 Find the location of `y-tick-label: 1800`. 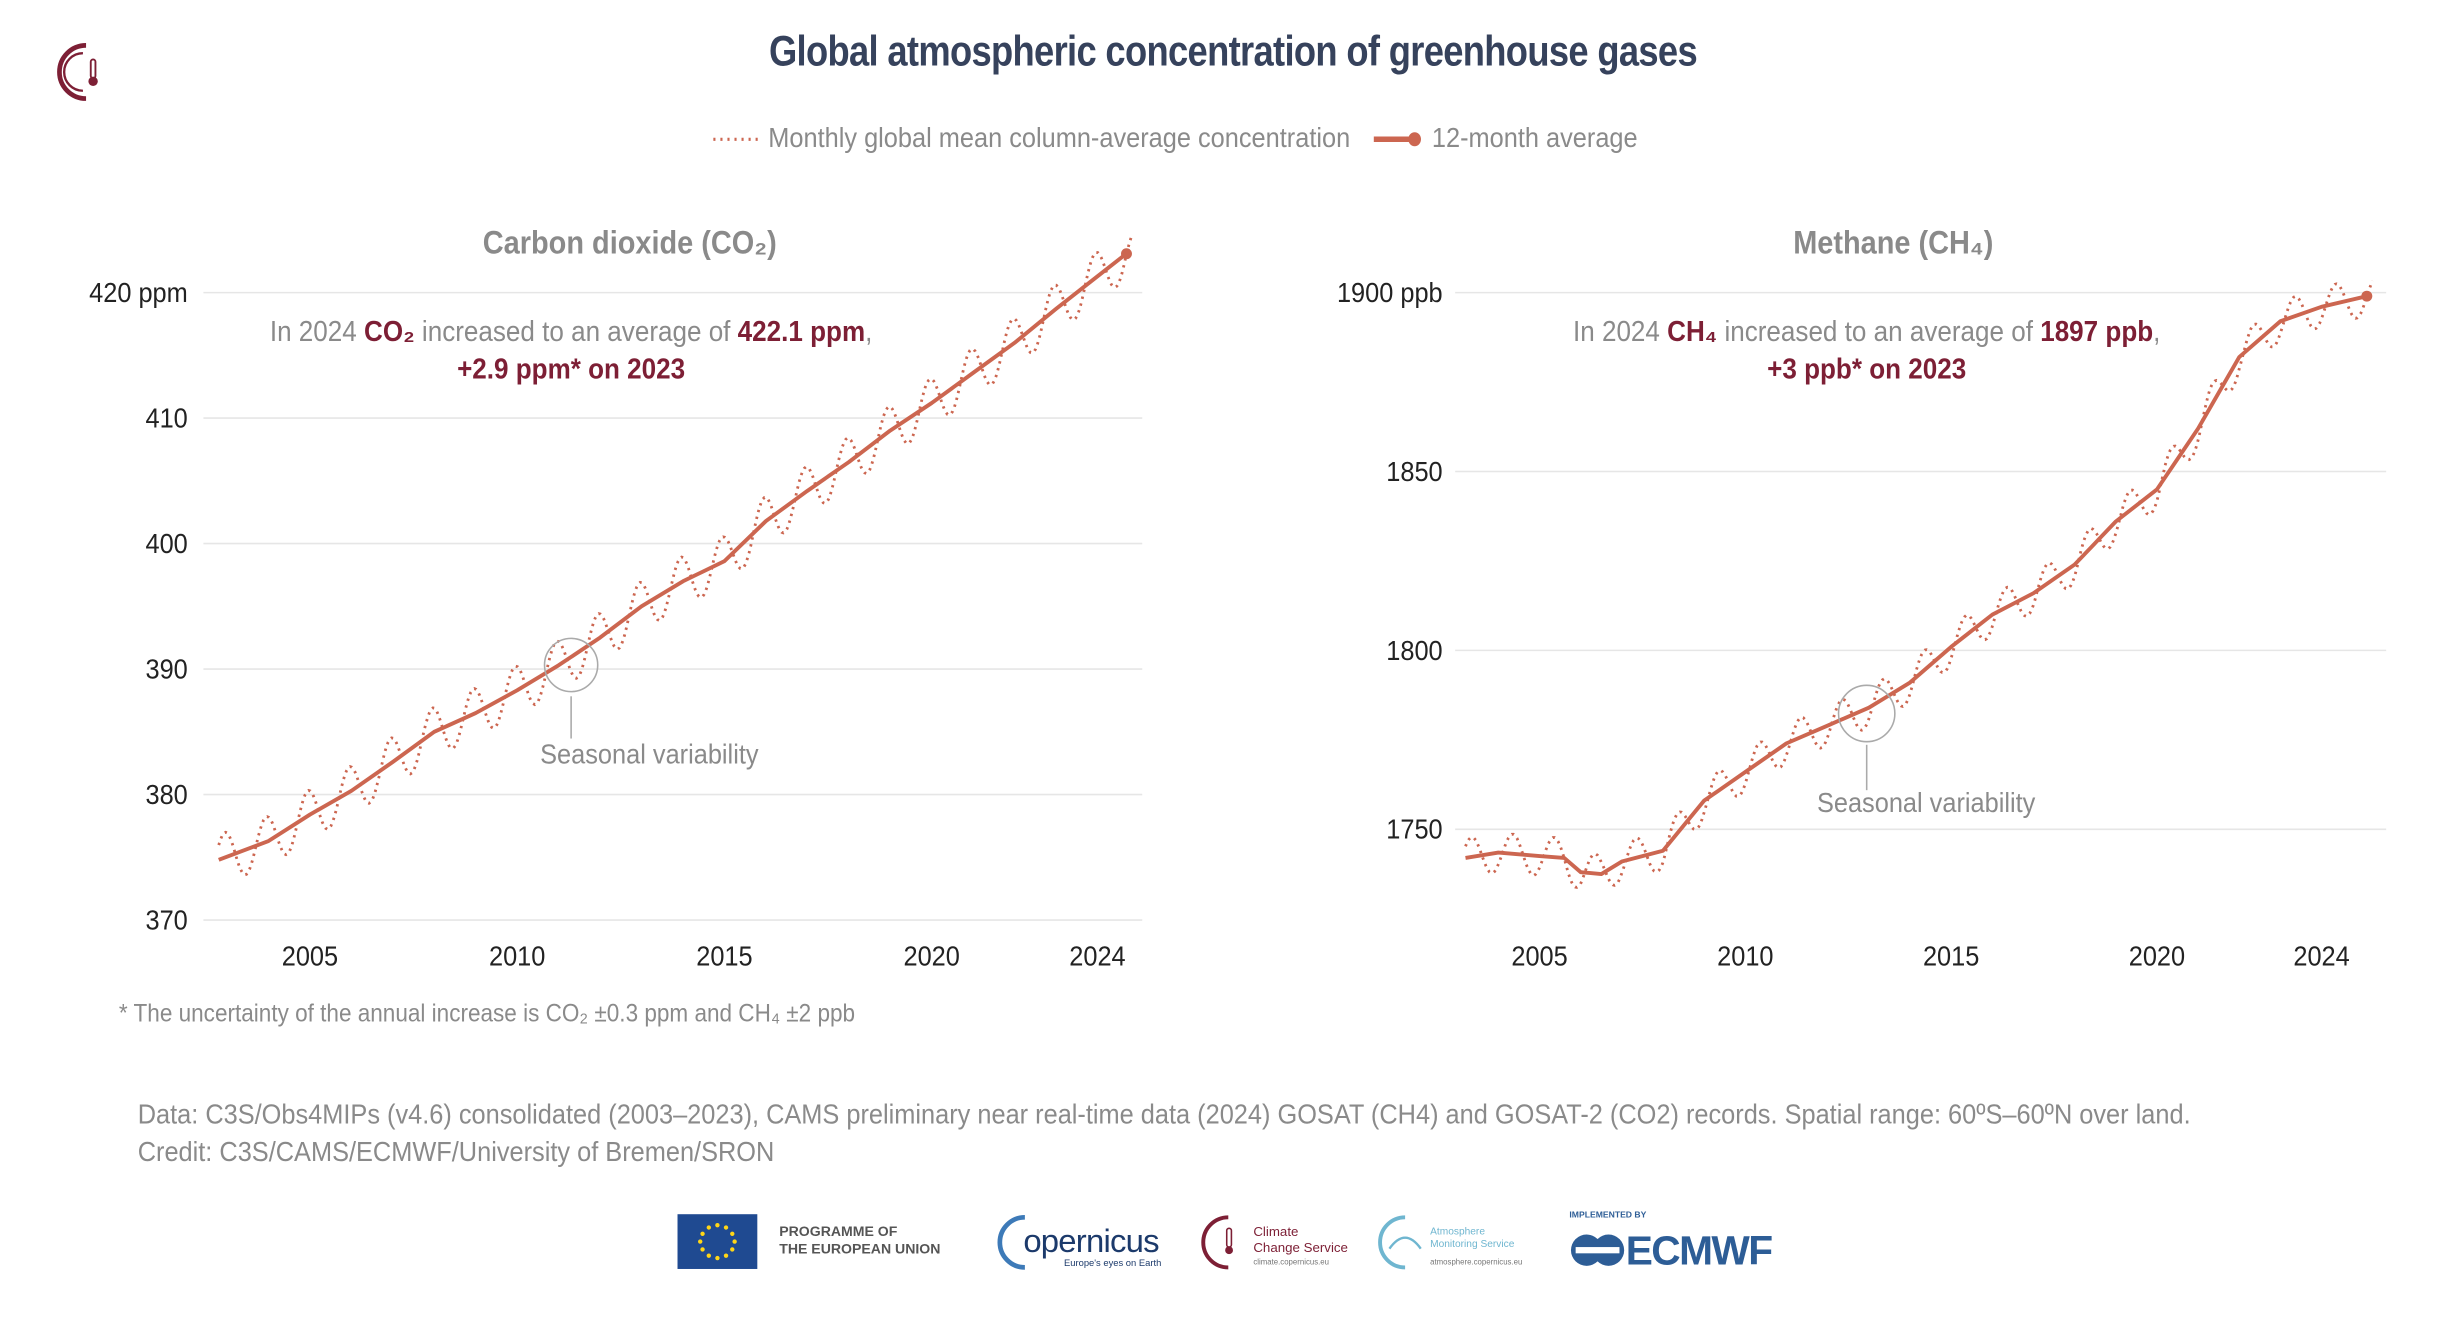

y-tick-label: 1800 is located at coordinates (1414, 651).